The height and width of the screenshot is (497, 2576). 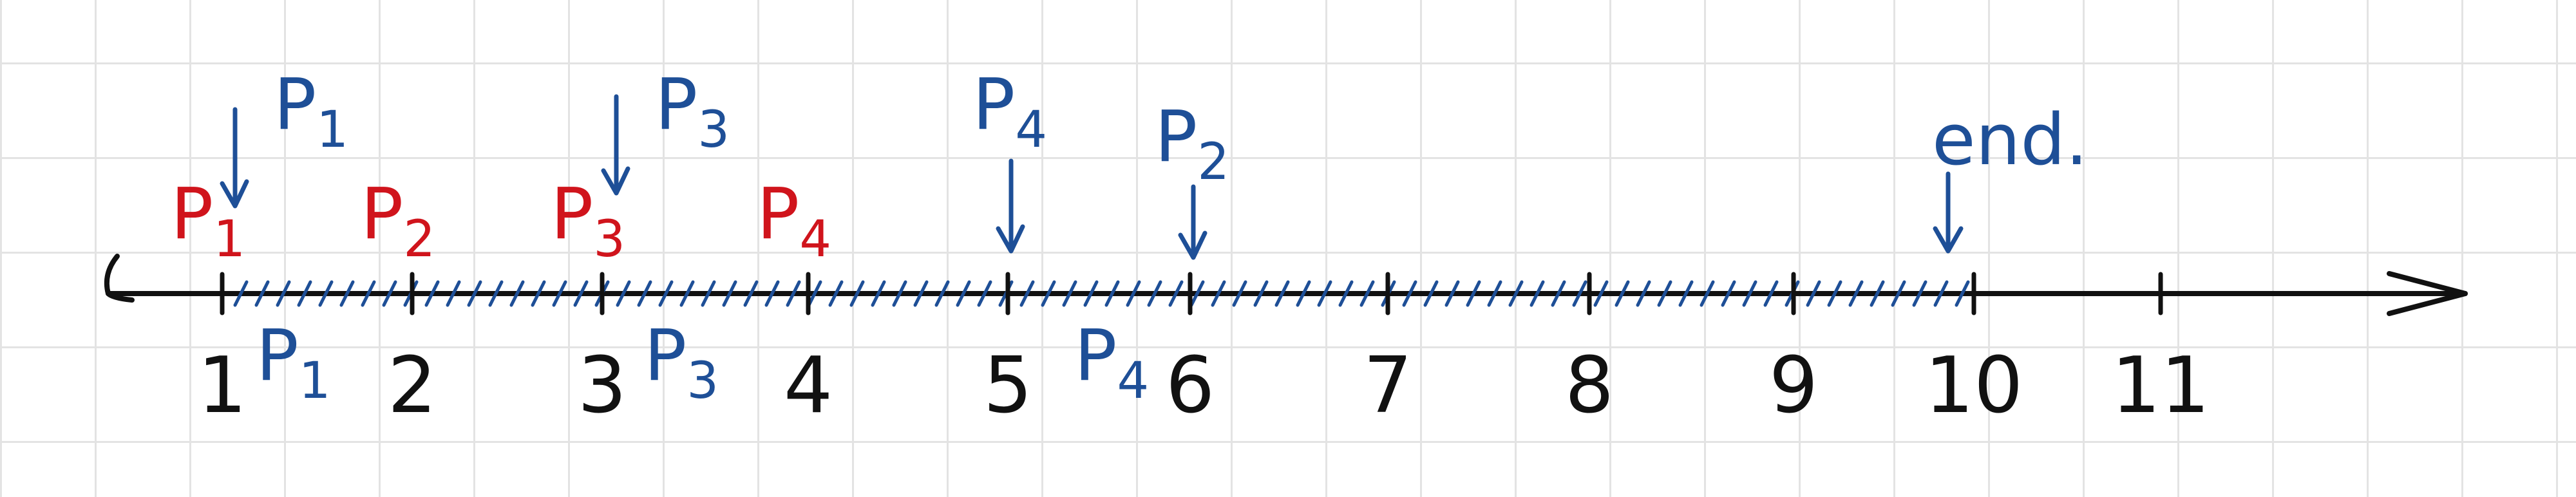 I want to click on start-marker-p1: P1, so click(x=311, y=111).